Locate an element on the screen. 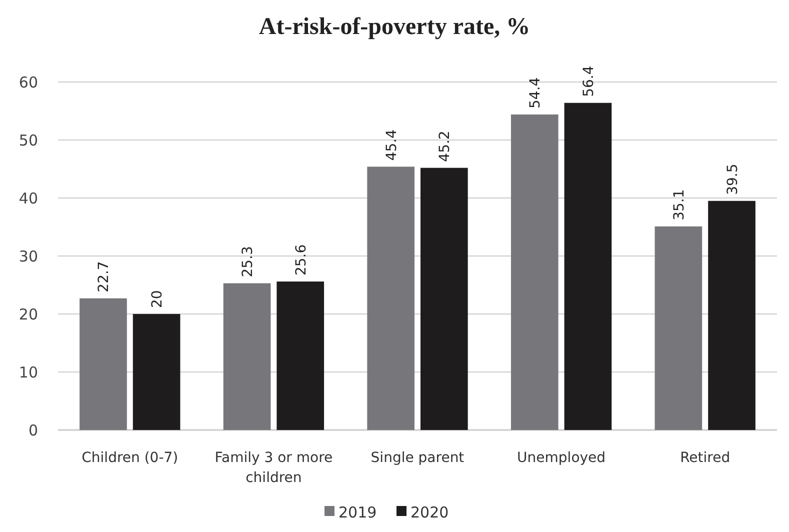  legend-label: 2019 is located at coordinates (357, 512).